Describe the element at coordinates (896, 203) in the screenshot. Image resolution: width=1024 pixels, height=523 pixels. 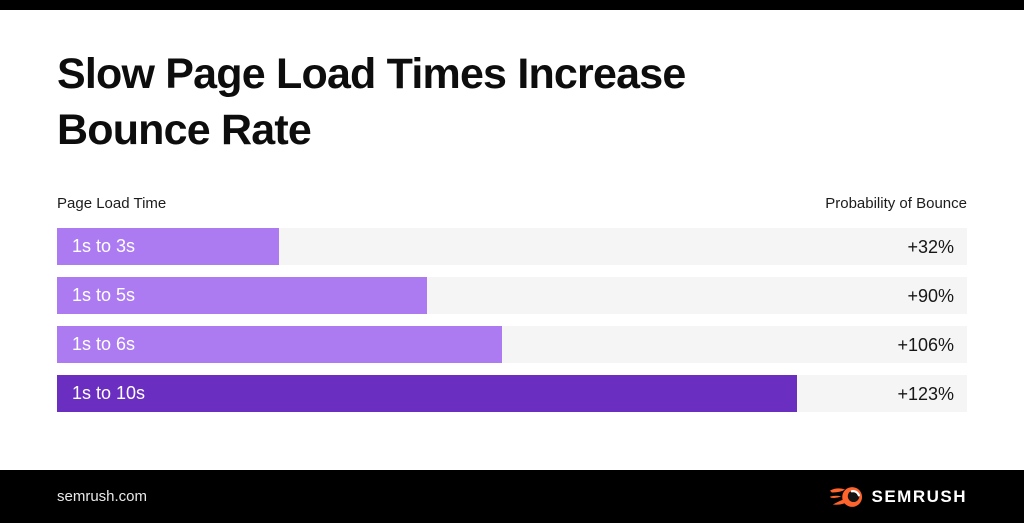
I see `axis-label-probability-of-bounce: Probability of Bounce` at that location.